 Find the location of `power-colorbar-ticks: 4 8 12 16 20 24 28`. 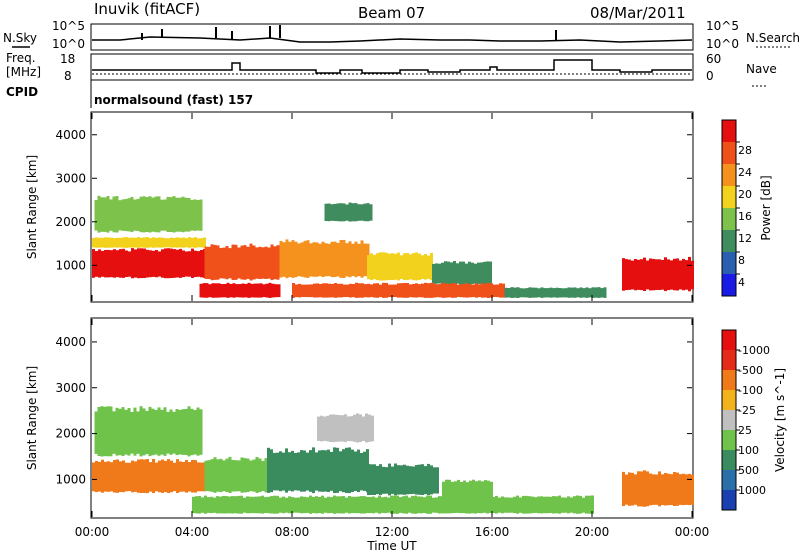

power-colorbar-ticks: 4 8 12 16 20 24 28 is located at coordinates (744, 215).